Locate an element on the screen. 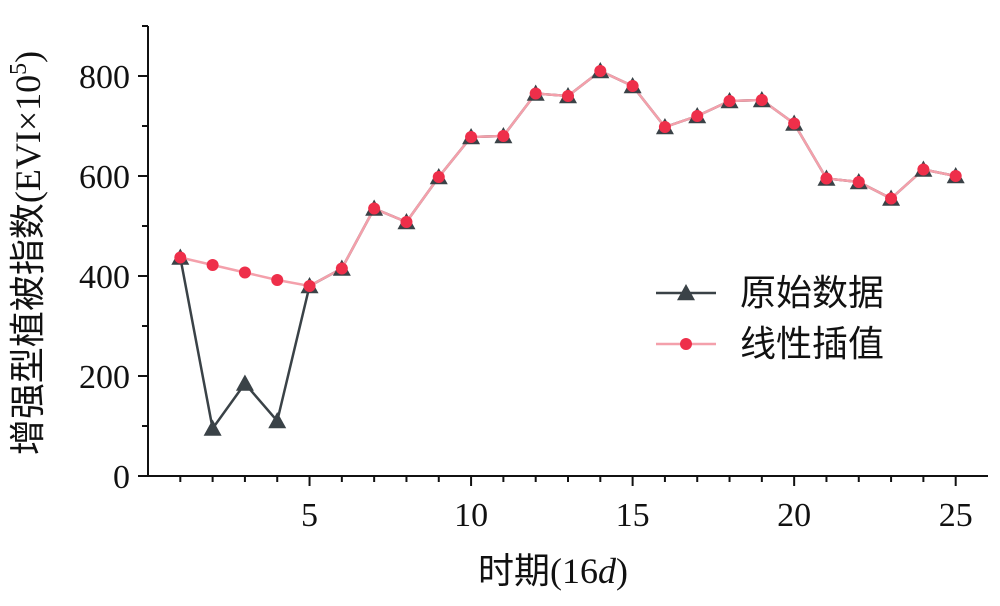  y-tick-label: 800 is located at coordinates (104, 77).